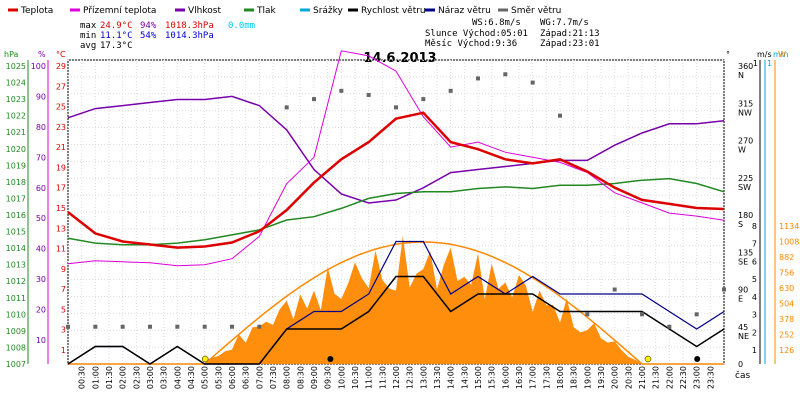 This screenshot has width=800, height=400. I want to click on hpa-tick: 1009, so click(16, 331).